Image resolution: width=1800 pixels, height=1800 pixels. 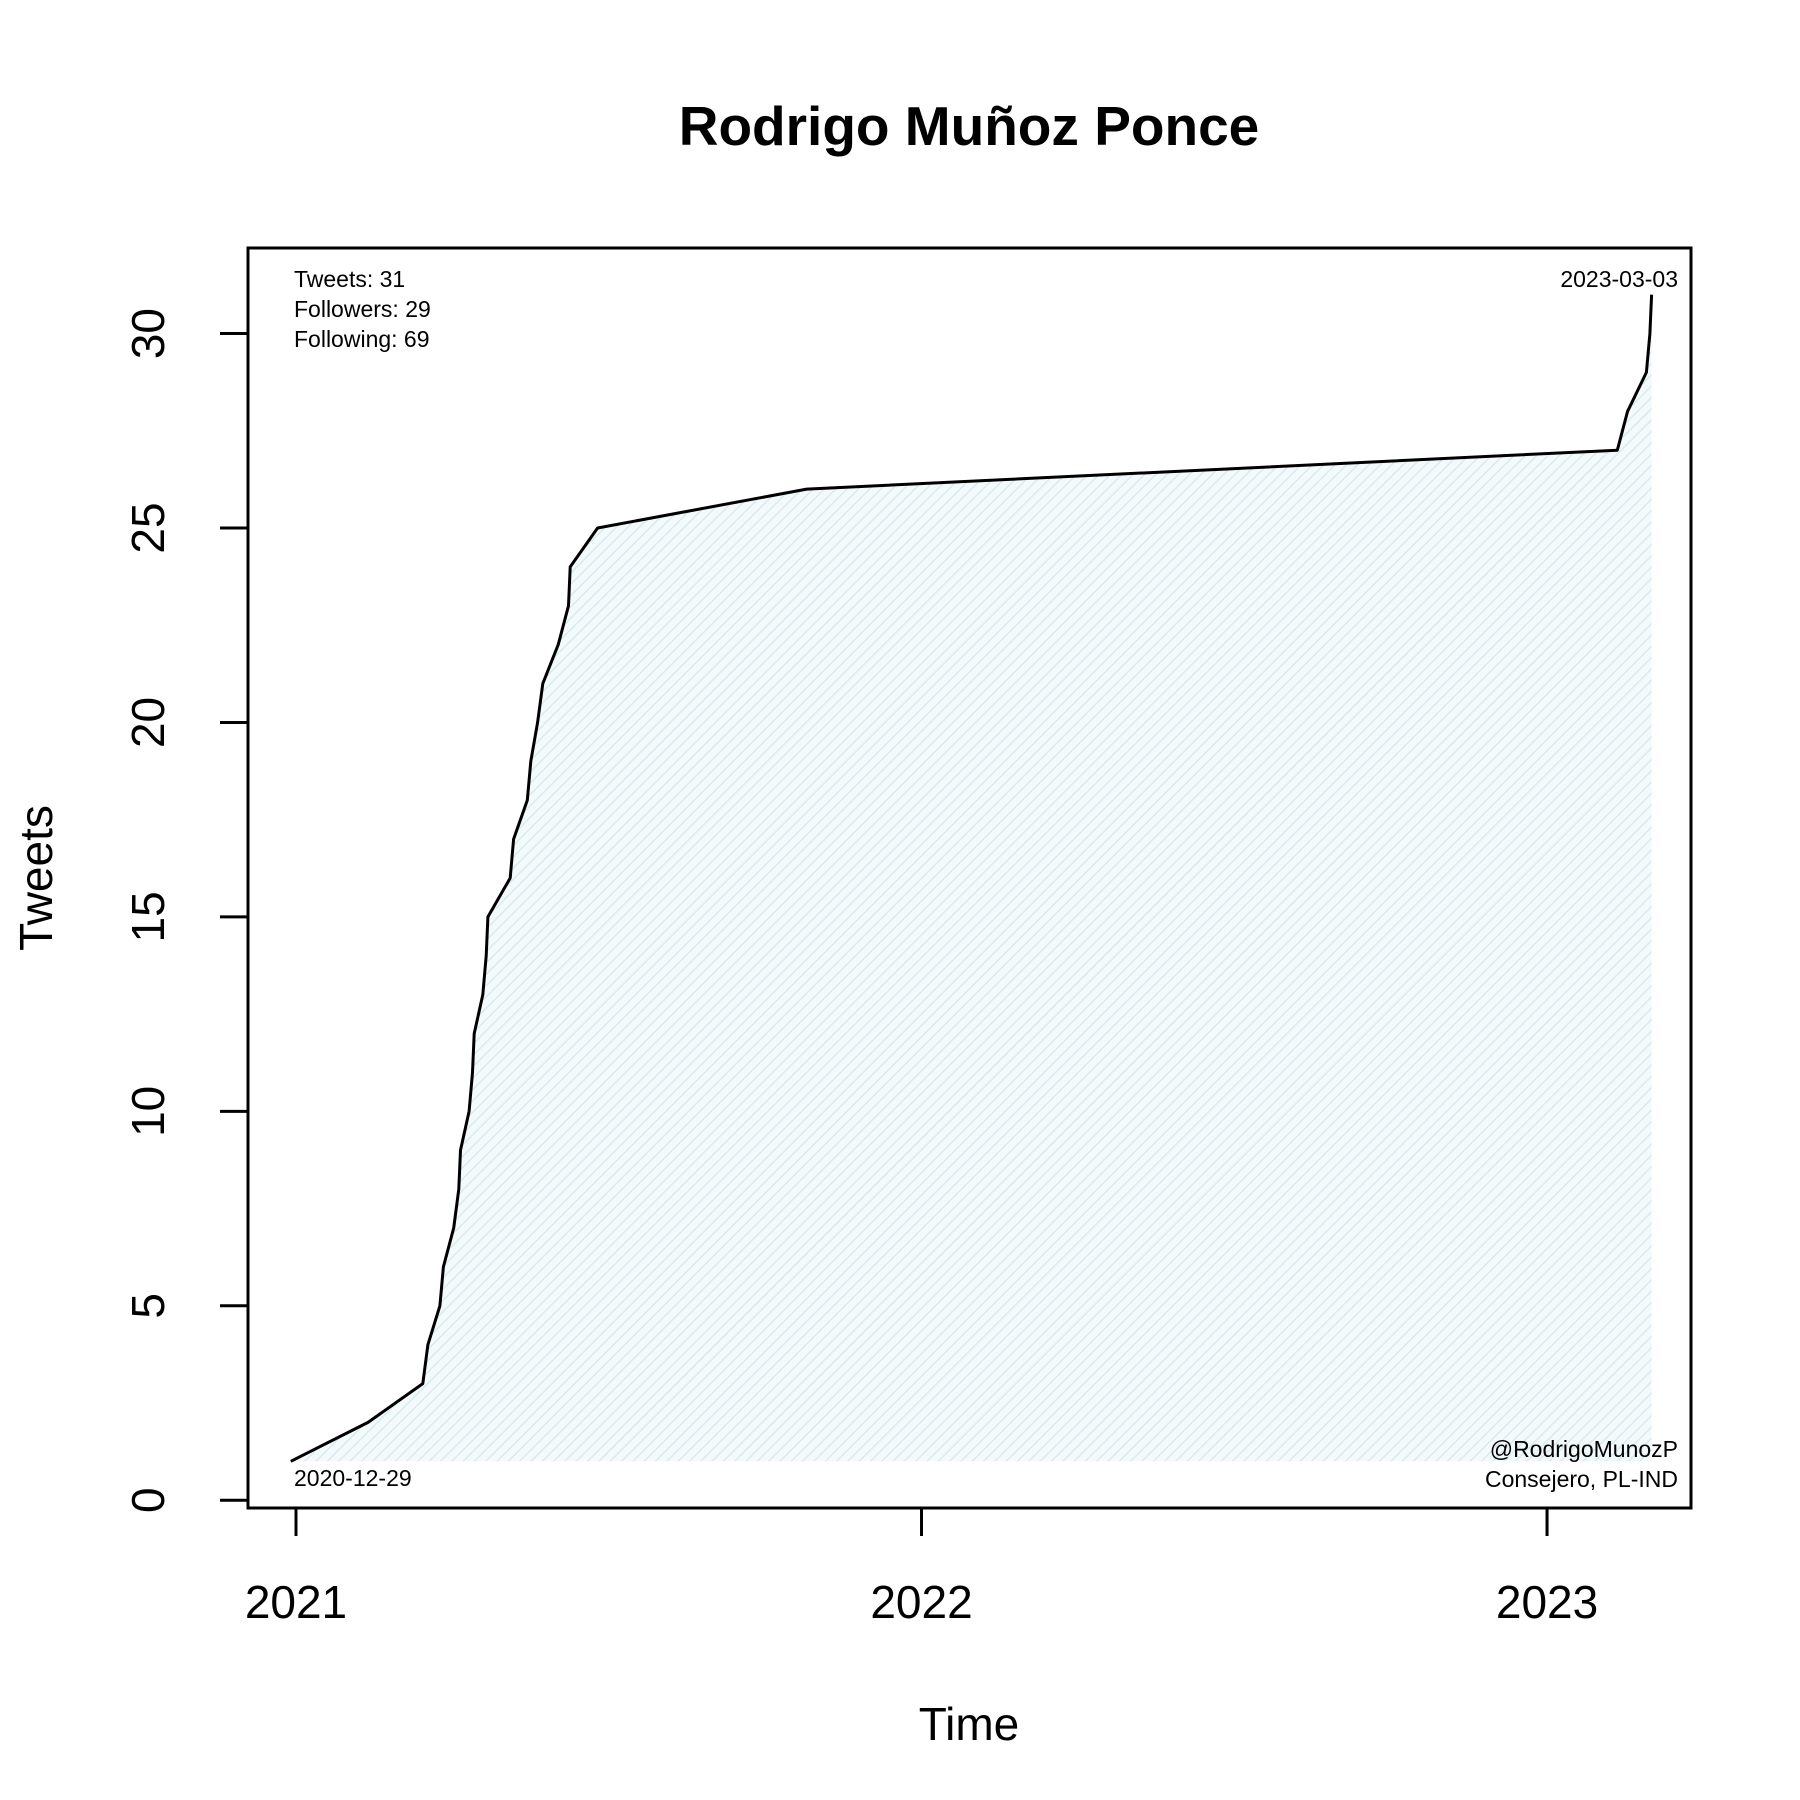 I want to click on y-tick-label: 20, so click(x=148, y=722).